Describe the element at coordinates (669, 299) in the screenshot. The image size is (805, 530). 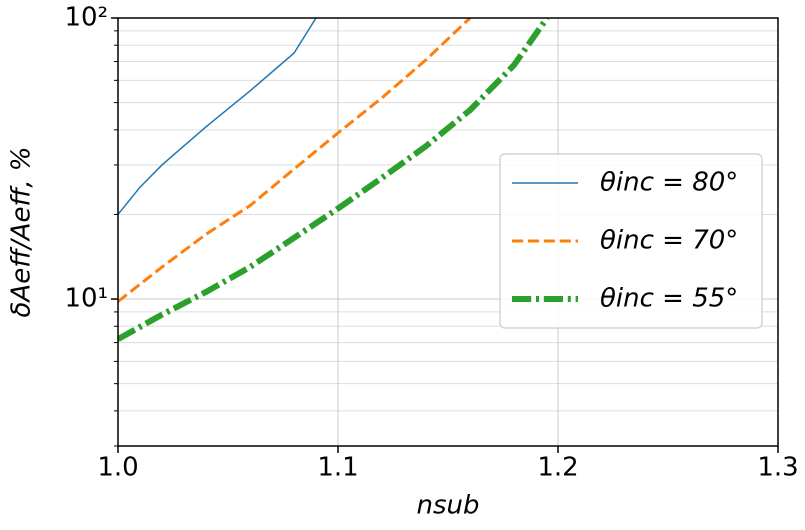
I see `legend-label: θinc = 55°` at that location.